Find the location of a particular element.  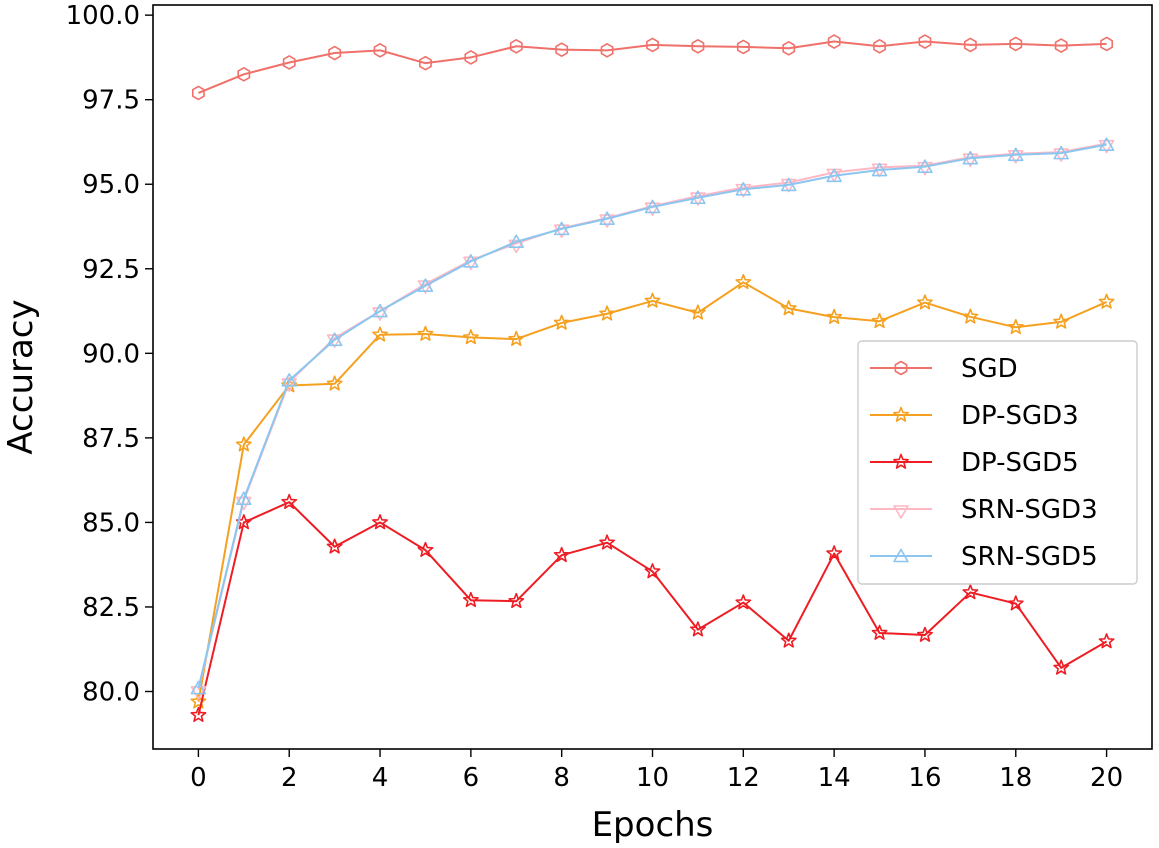

y-tick-label: 95.0 is located at coordinates (111, 185).